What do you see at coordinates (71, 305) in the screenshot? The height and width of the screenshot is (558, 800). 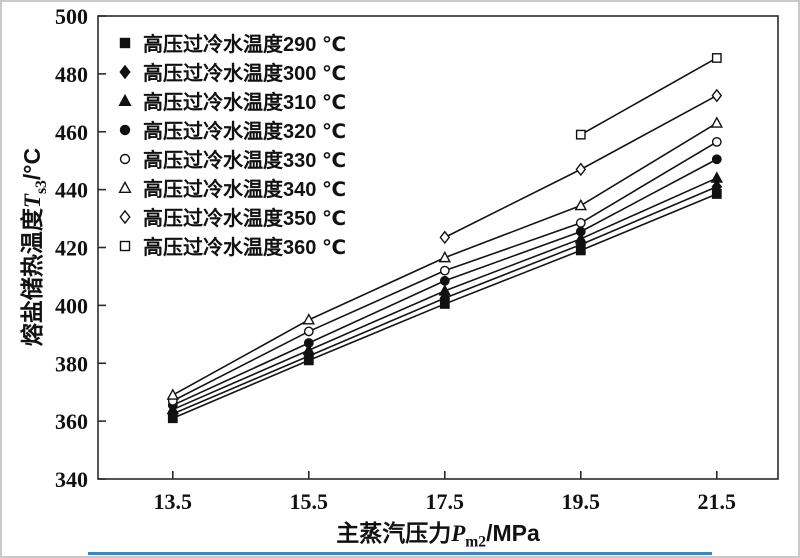 I see `y-tick-label: 400` at bounding box center [71, 305].